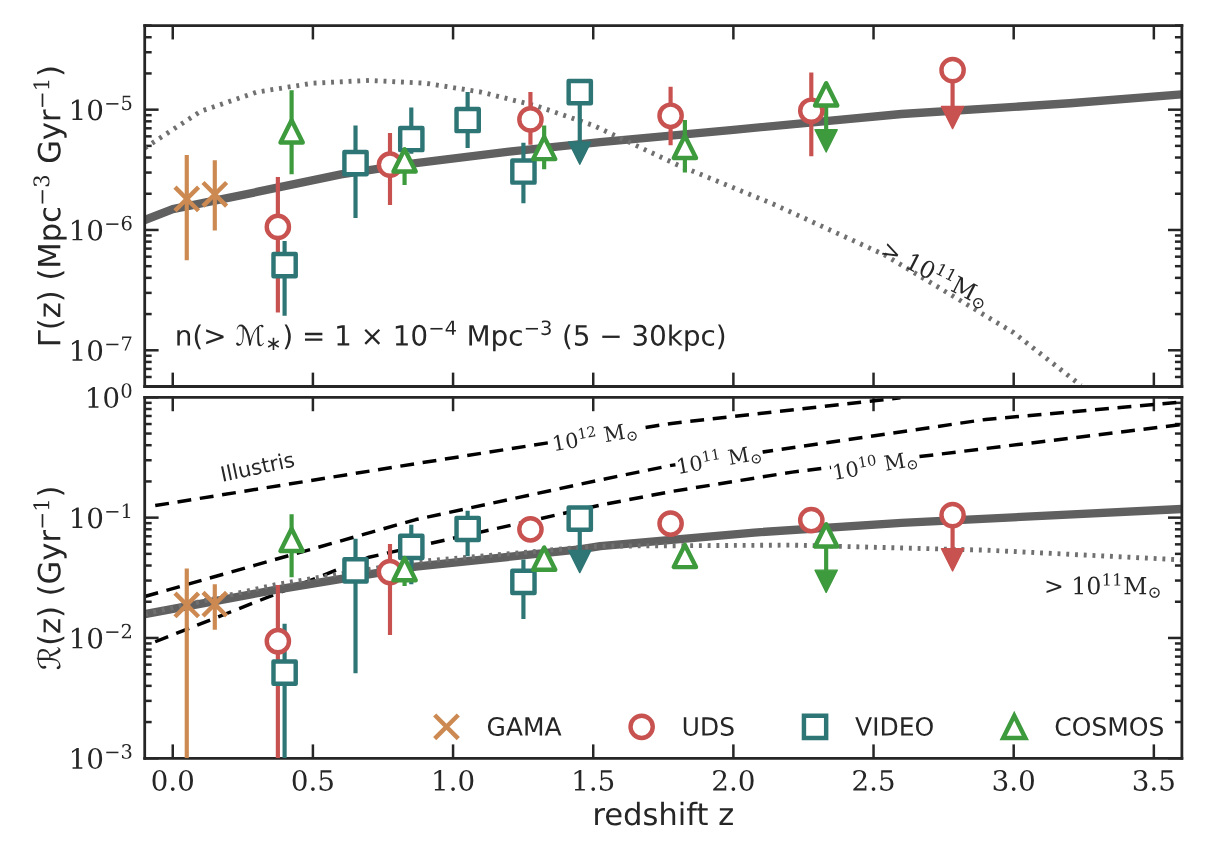  Describe the element at coordinates (1013, 780) in the screenshot. I see `x-tick-label: 3.0` at that location.